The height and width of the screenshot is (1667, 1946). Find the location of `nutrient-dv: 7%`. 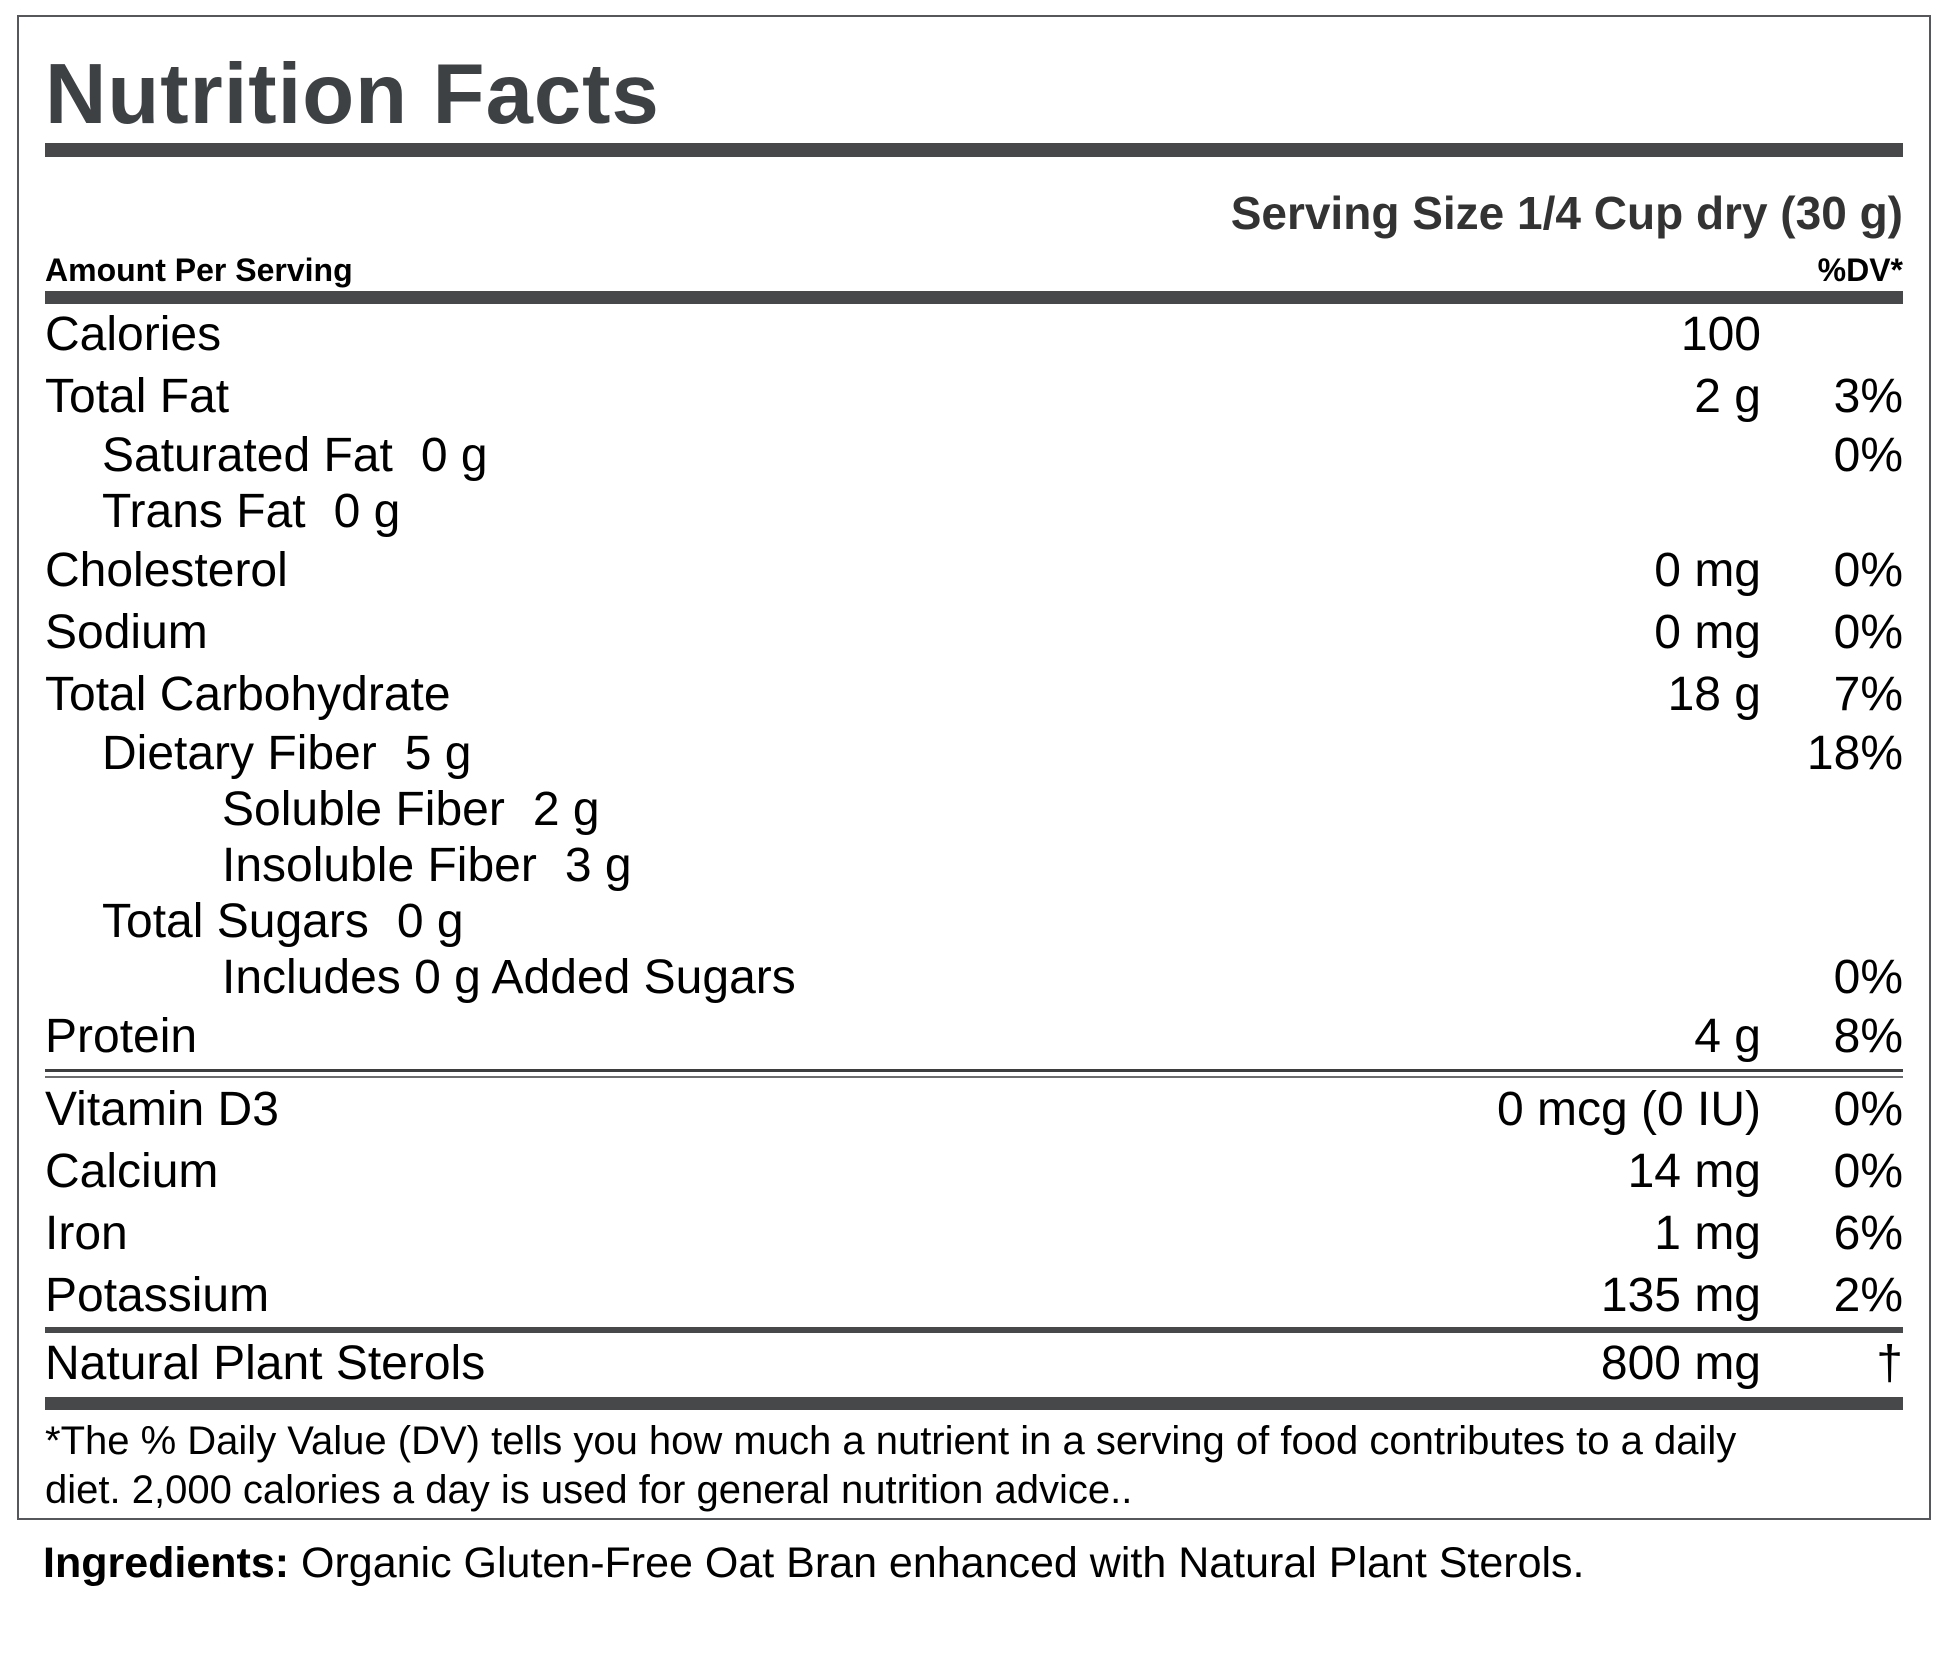

nutrient-dv: 7% is located at coordinates (1868, 694).